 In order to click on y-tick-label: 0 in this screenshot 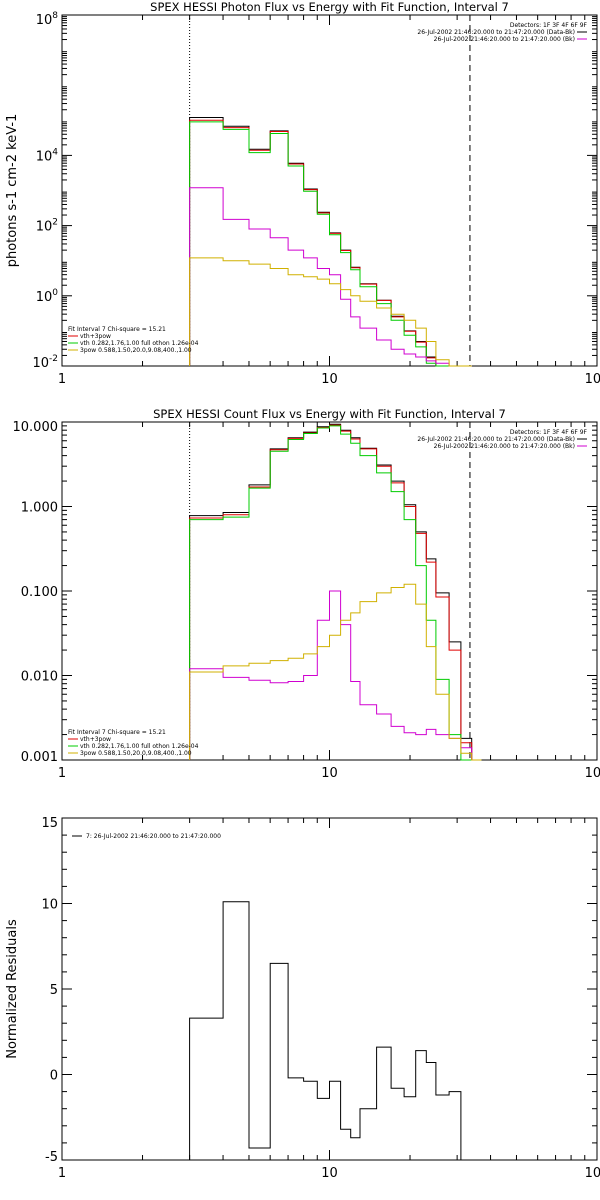, I will do `click(54, 1076)`.